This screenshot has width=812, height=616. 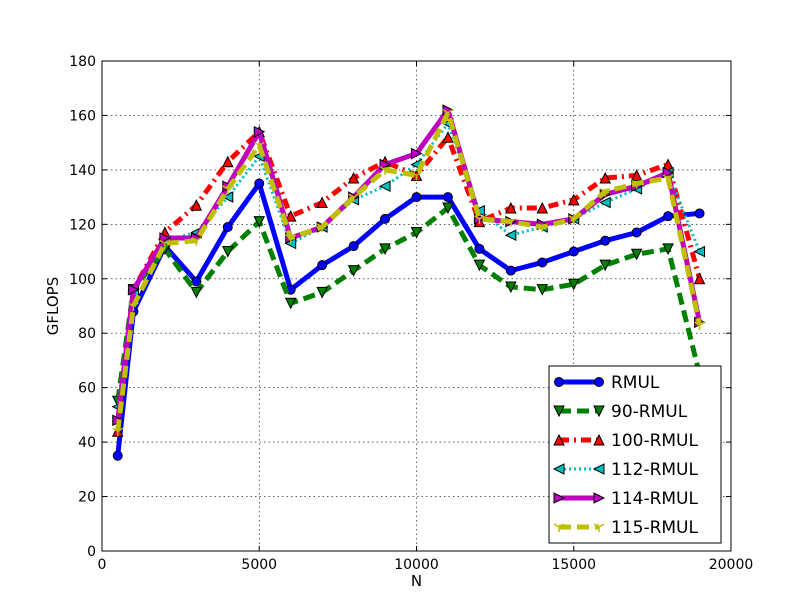 I want to click on legend-marker-rmul, so click(x=599, y=382).